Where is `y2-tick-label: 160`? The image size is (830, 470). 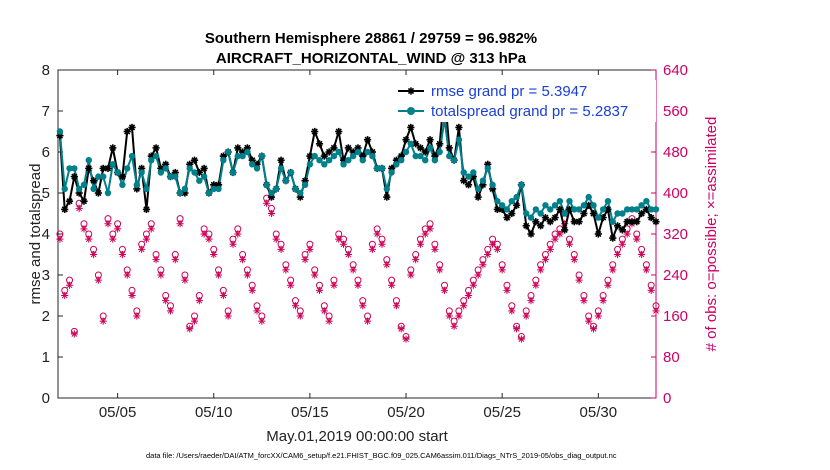 y2-tick-label: 160 is located at coordinates (675, 316).